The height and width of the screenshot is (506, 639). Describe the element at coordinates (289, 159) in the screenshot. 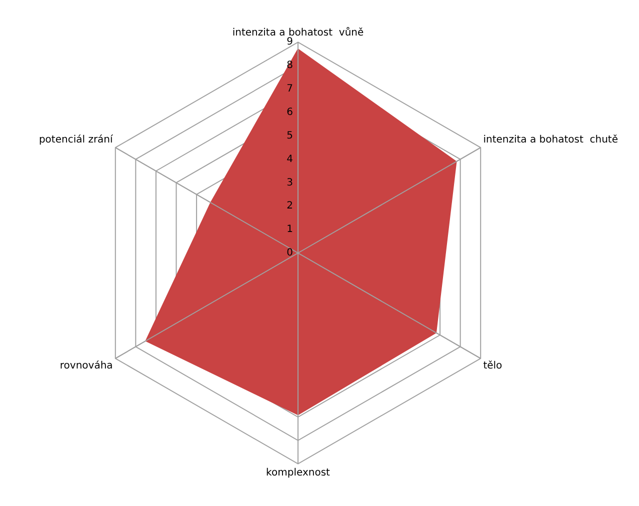

I see `y-tick-label: 4` at that location.